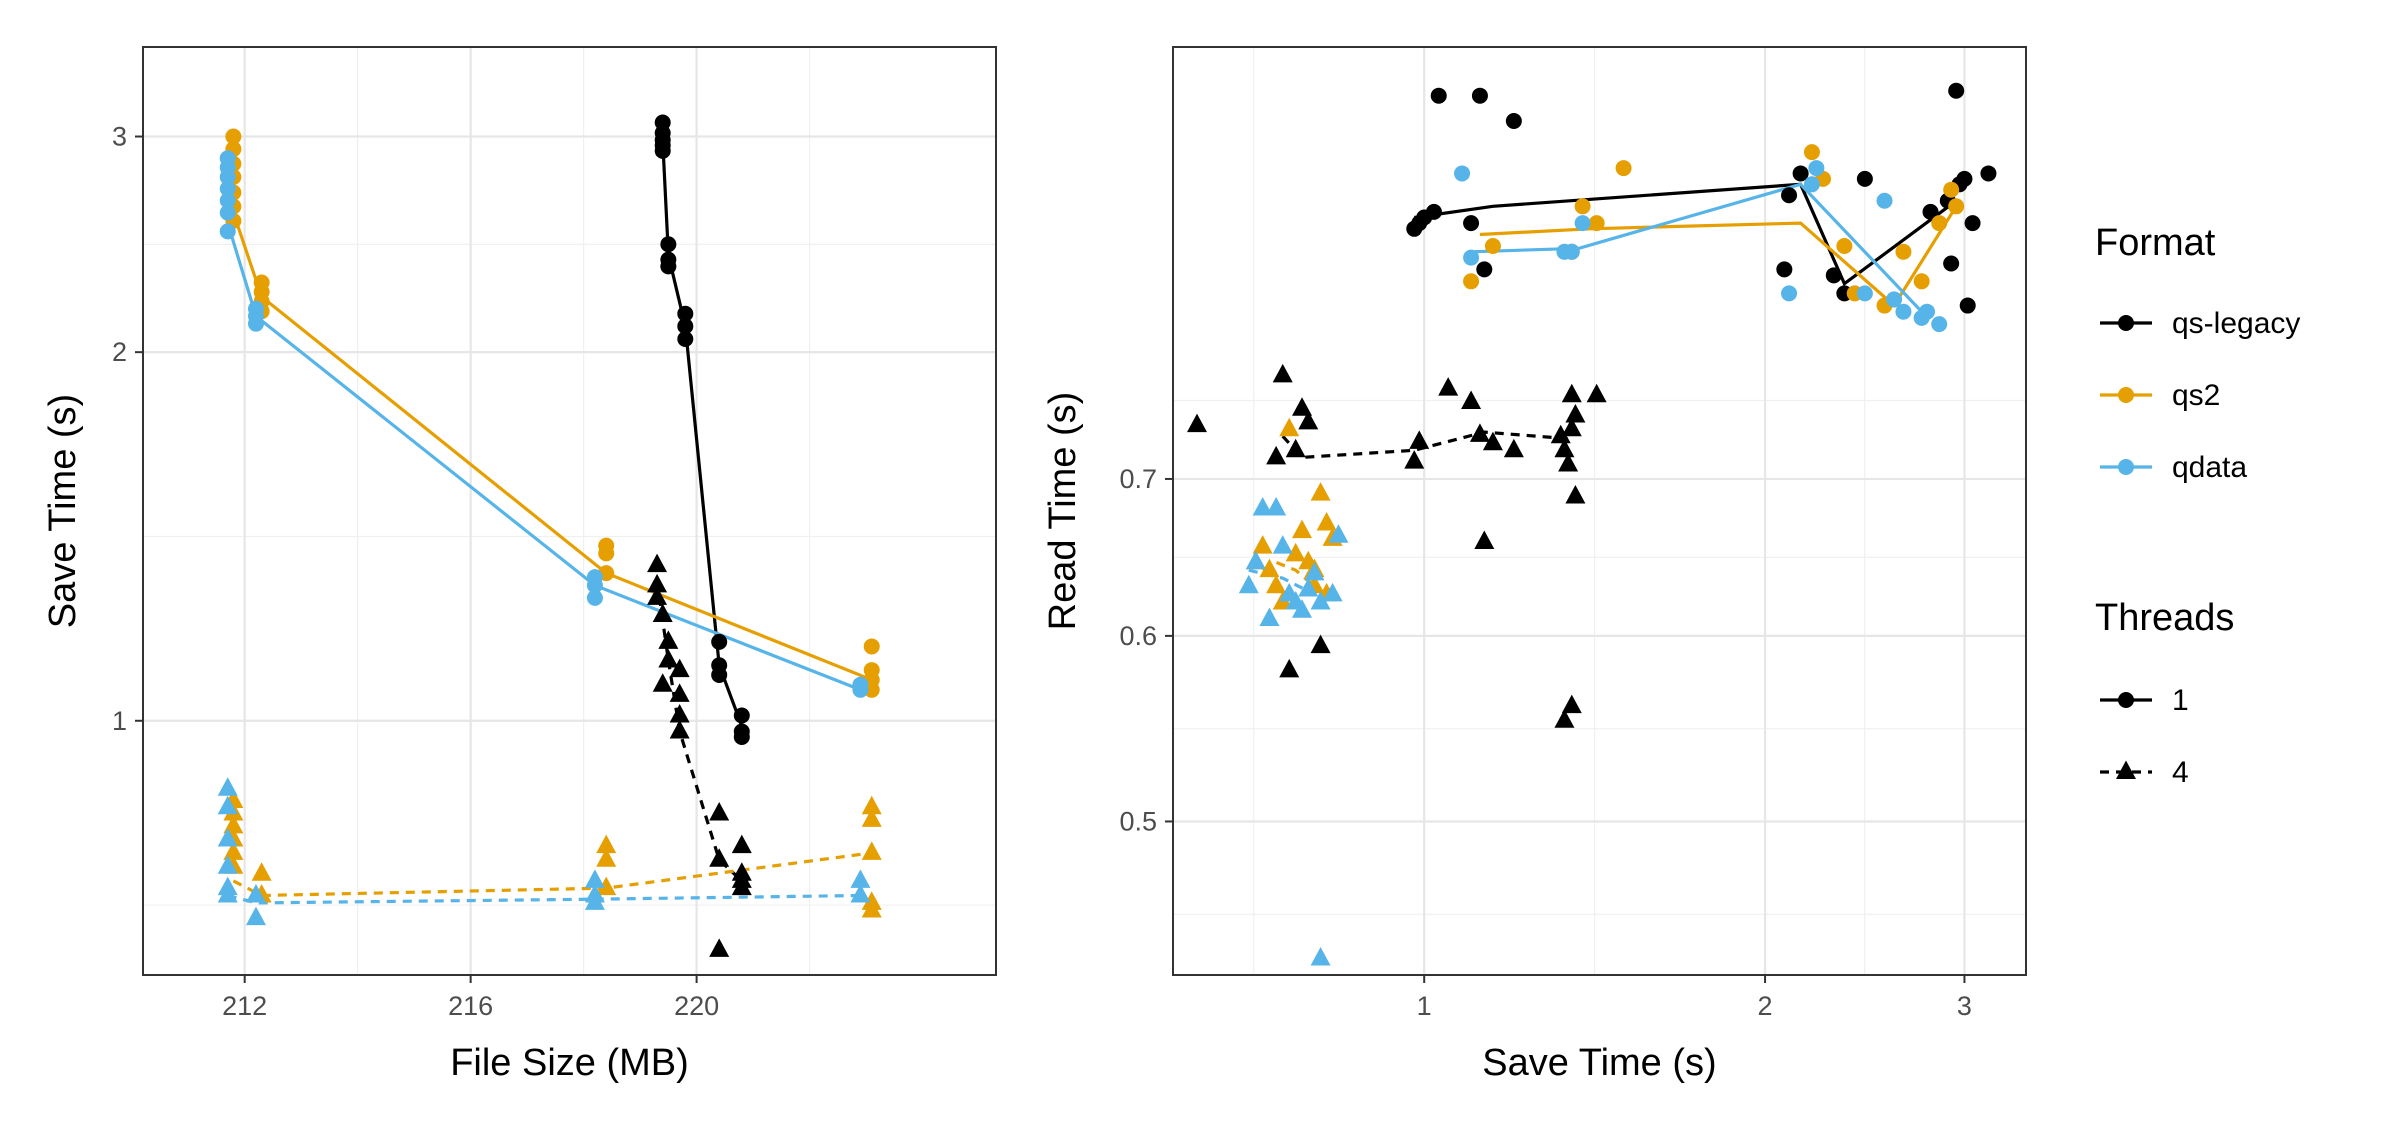  What do you see at coordinates (2209, 467) in the screenshot?
I see `legend-item-label: qdata` at bounding box center [2209, 467].